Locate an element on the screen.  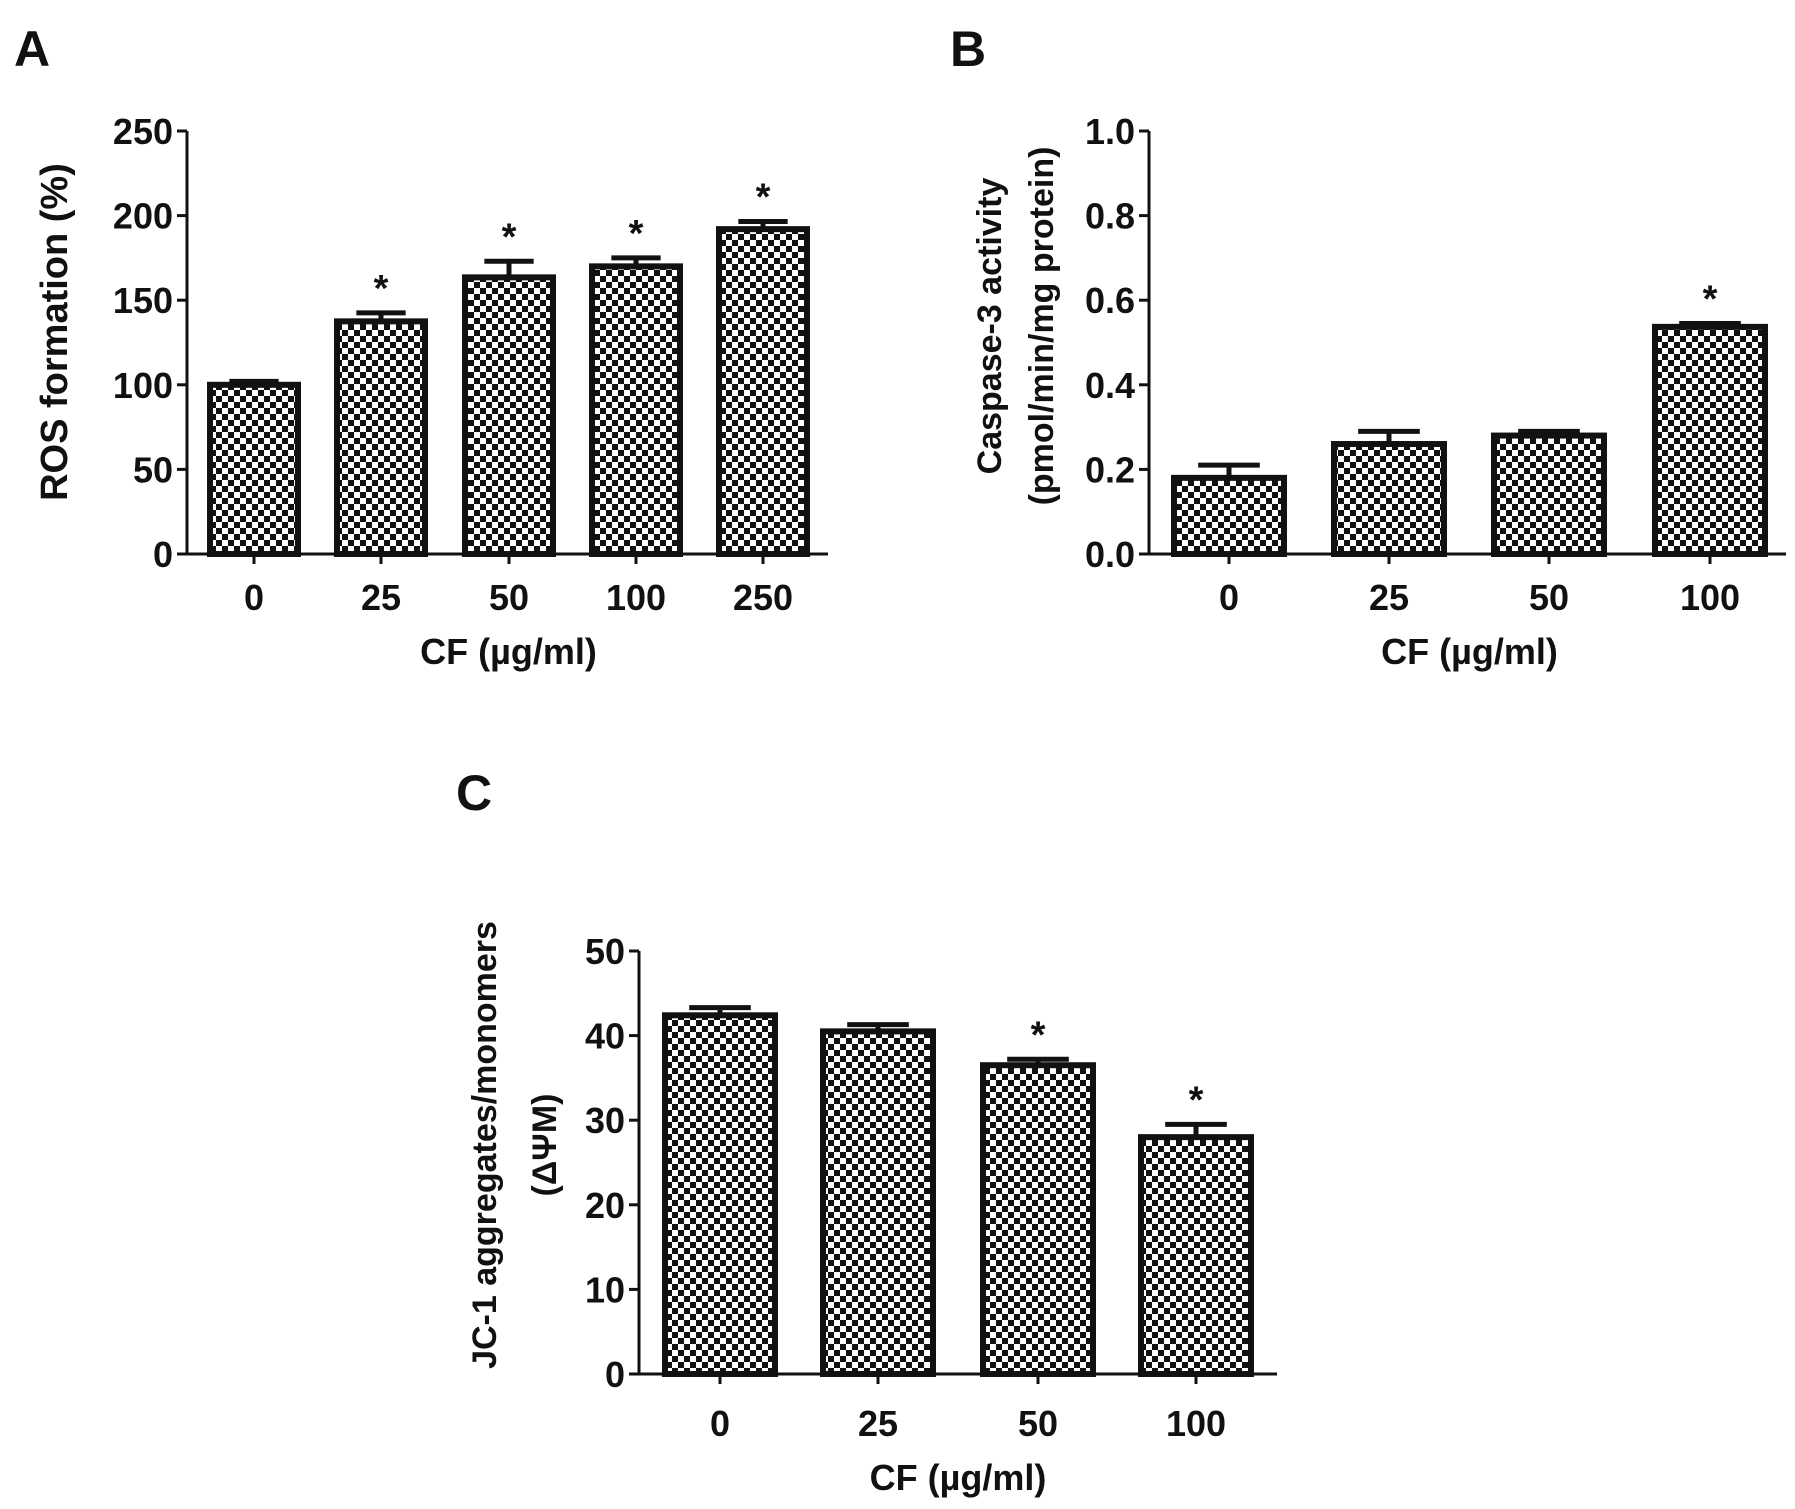
panel-letter: A is located at coordinates (32, 49).